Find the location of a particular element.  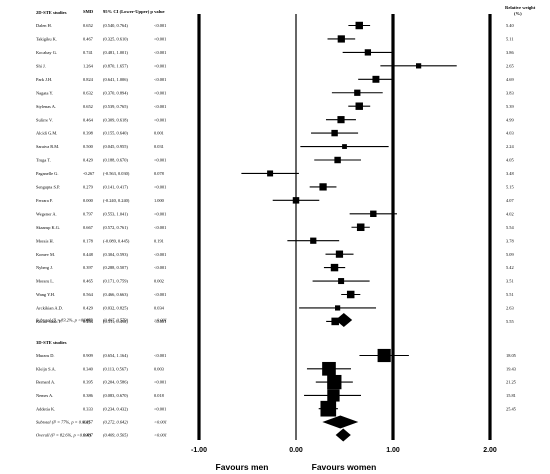

study-smd: 0.909 is located at coordinates (88, 355).